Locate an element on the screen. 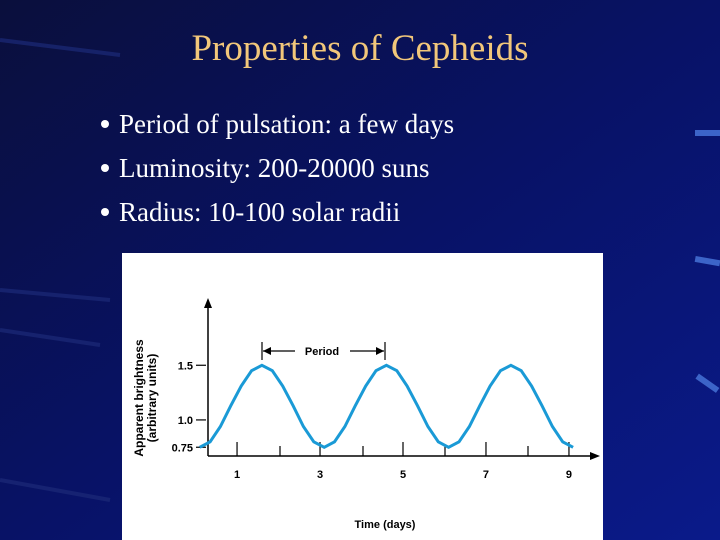 This screenshot has height=540, width=720. x-tick-label: 7 is located at coordinates (486, 475).